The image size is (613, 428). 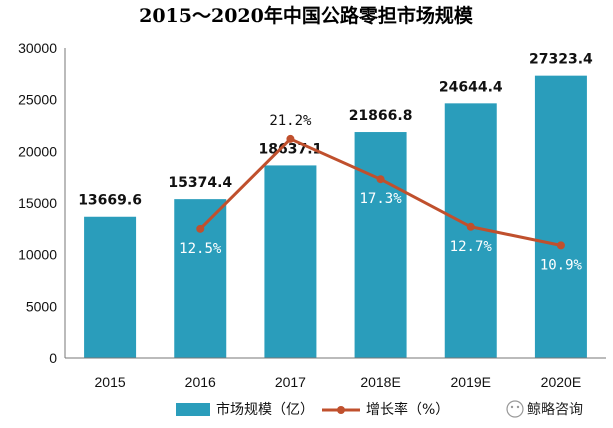 I want to click on x-tick-label: 2015, so click(x=110, y=382).